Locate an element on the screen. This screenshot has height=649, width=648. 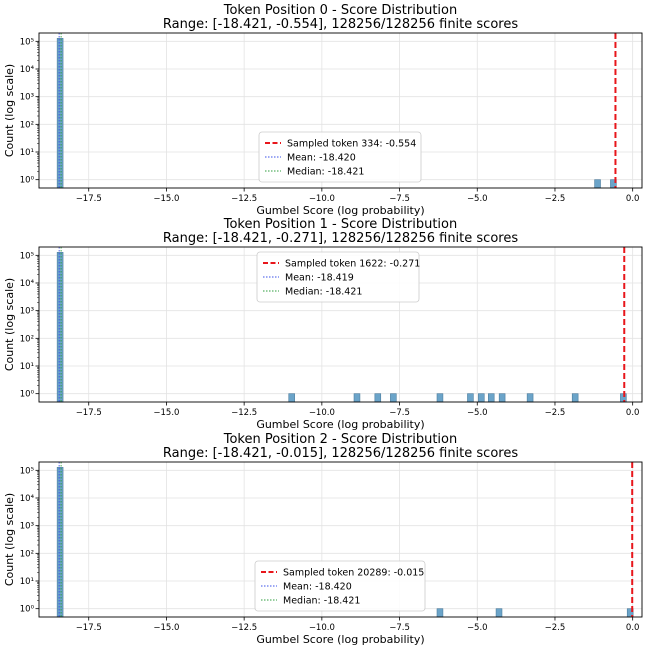
chart-title: Token Position 1 - Score Distribution is located at coordinates (340, 224).